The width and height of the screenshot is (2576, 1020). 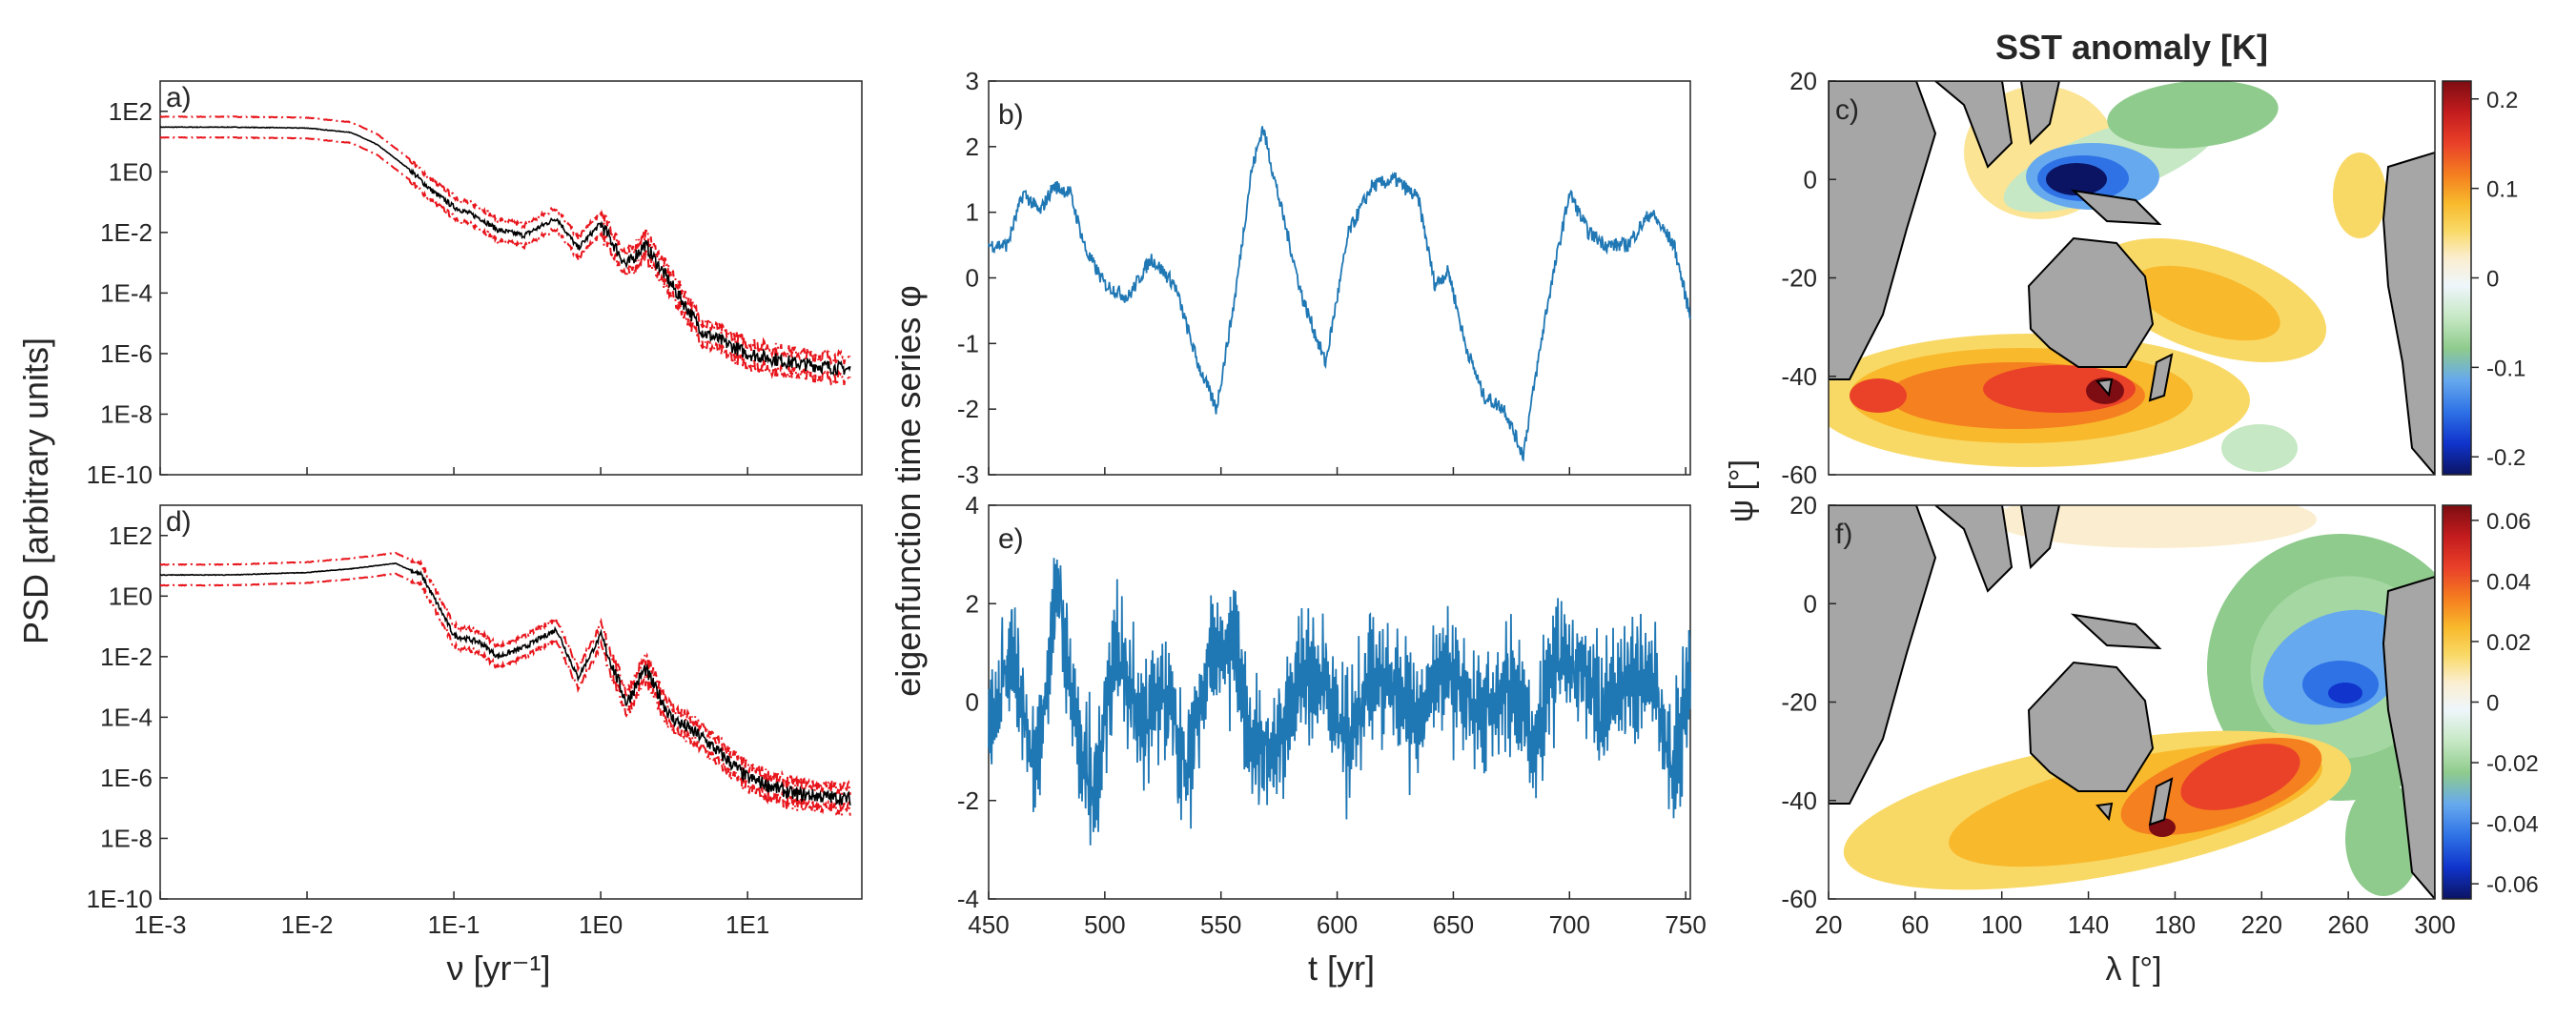 What do you see at coordinates (2161, 377) in the screenshot?
I see `map-c-land-nz` at bounding box center [2161, 377].